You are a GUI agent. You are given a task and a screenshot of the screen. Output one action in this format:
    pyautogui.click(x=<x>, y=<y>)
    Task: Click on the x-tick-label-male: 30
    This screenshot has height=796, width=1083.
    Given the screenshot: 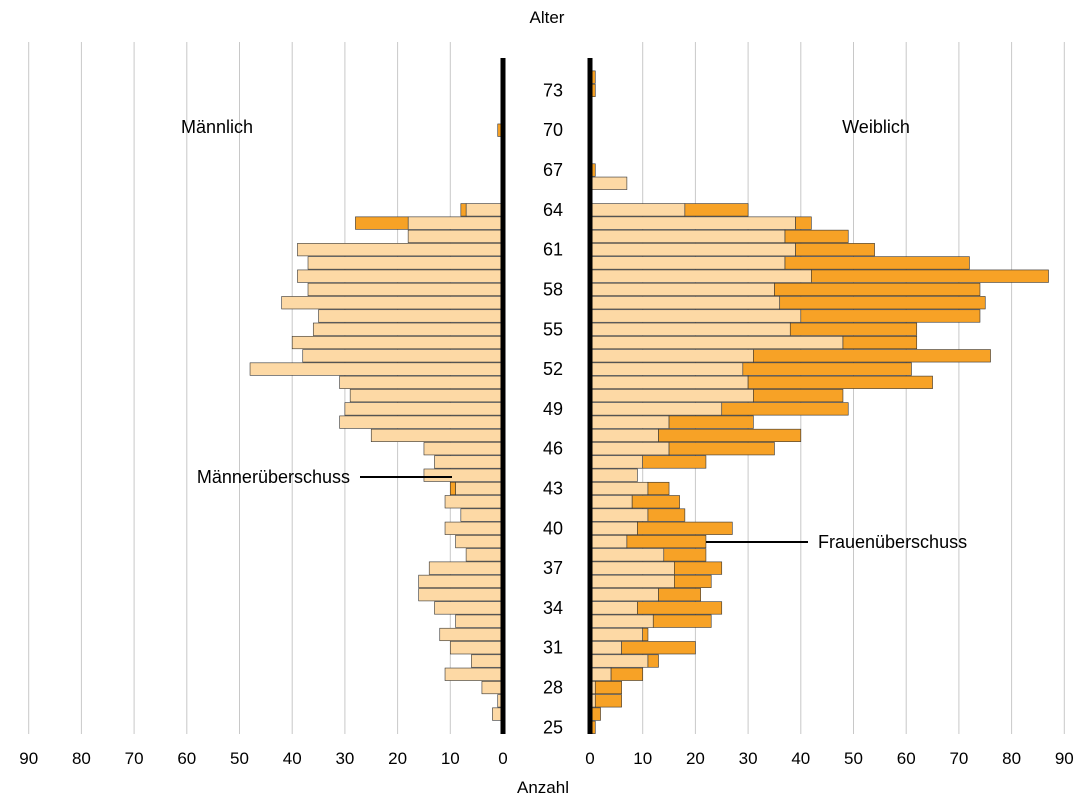 What is the action you would take?
    pyautogui.click(x=344, y=758)
    